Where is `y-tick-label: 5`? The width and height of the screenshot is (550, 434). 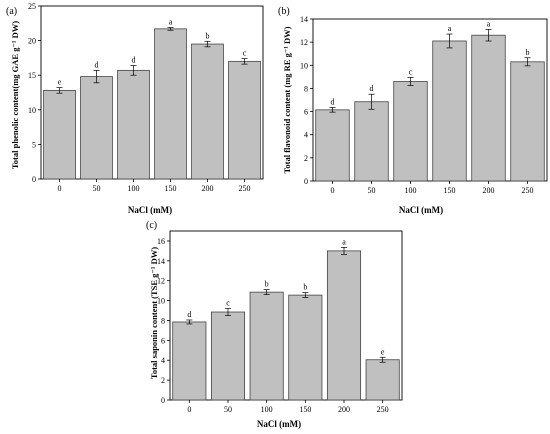 y-tick-label: 5 is located at coordinates (34, 144).